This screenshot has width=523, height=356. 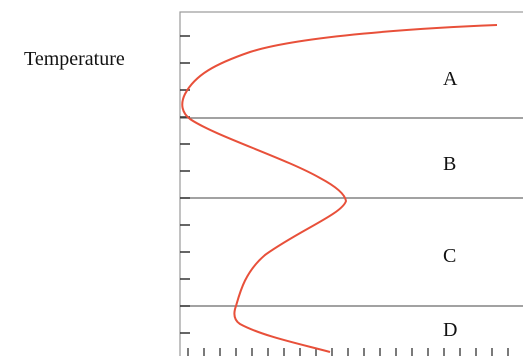 What do you see at coordinates (449, 164) in the screenshot?
I see `layer-label-b: B` at bounding box center [449, 164].